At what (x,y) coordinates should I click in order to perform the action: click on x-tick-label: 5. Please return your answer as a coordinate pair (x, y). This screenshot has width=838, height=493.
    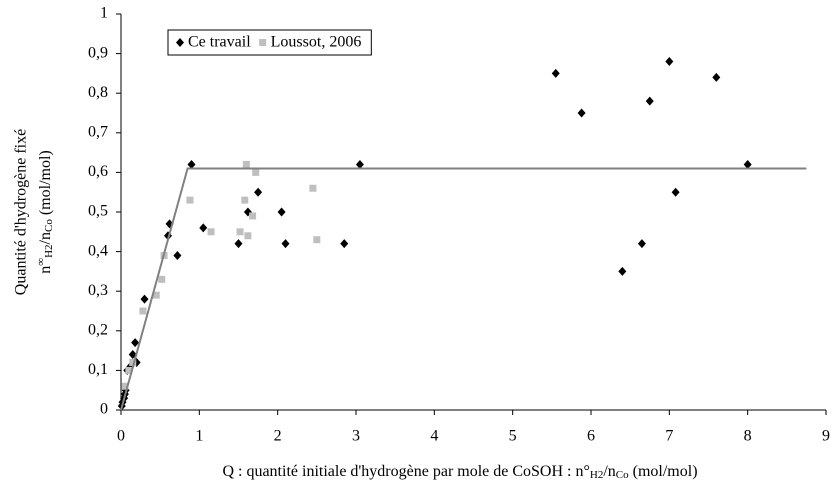
    Looking at the image, I should click on (513, 436).